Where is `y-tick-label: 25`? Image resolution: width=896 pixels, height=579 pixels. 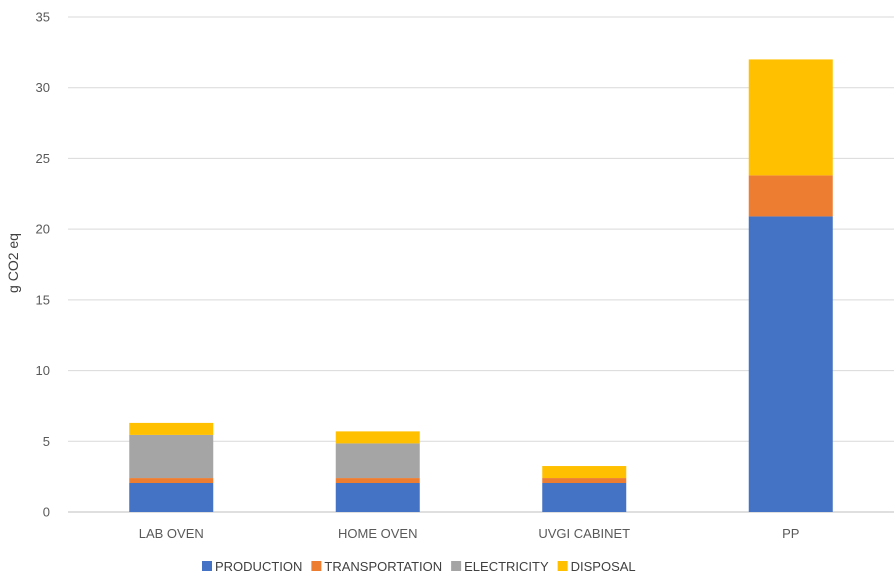 y-tick-label: 25 is located at coordinates (43, 158).